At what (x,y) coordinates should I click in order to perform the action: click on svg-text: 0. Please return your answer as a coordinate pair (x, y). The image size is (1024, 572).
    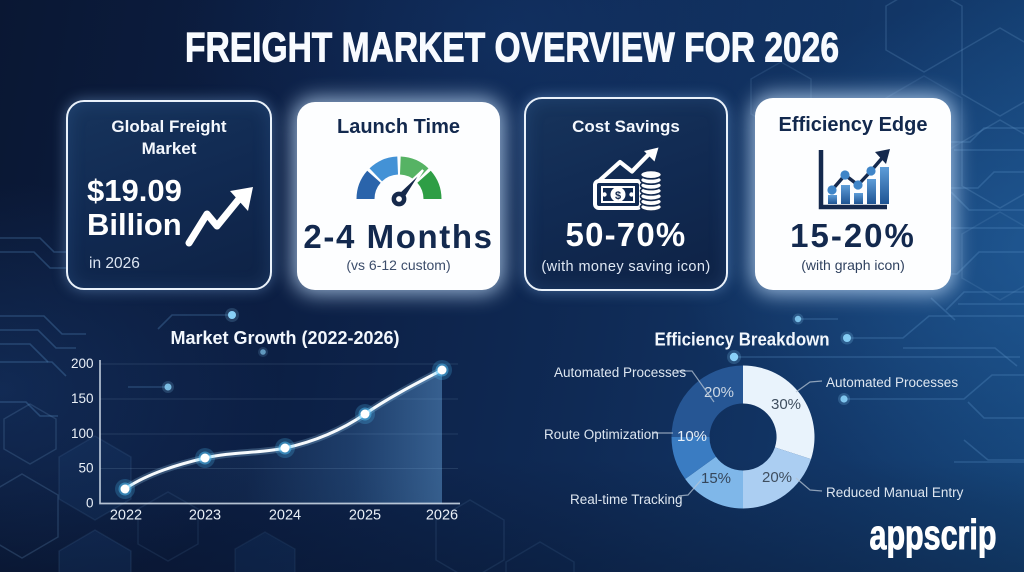
    Looking at the image, I should click on (90, 503).